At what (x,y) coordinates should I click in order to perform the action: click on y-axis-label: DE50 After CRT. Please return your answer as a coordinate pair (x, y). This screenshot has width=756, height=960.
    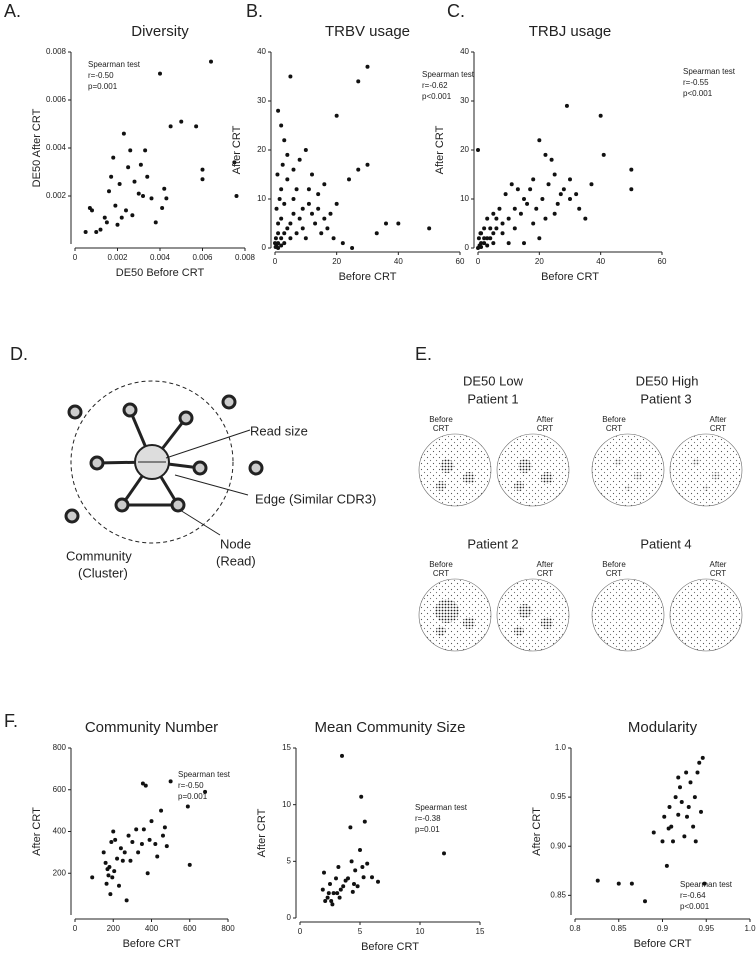
    Looking at the image, I should click on (37, 147).